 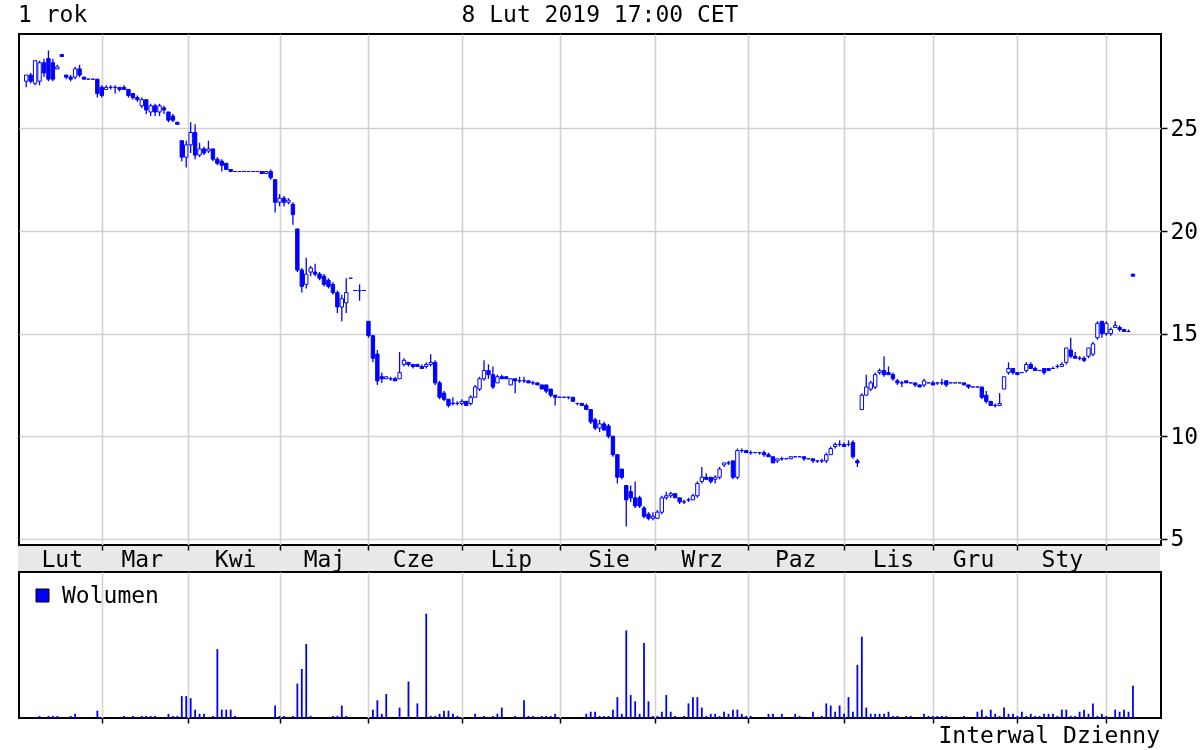 What do you see at coordinates (1184, 230) in the screenshot?
I see `y-tick-label: 20` at bounding box center [1184, 230].